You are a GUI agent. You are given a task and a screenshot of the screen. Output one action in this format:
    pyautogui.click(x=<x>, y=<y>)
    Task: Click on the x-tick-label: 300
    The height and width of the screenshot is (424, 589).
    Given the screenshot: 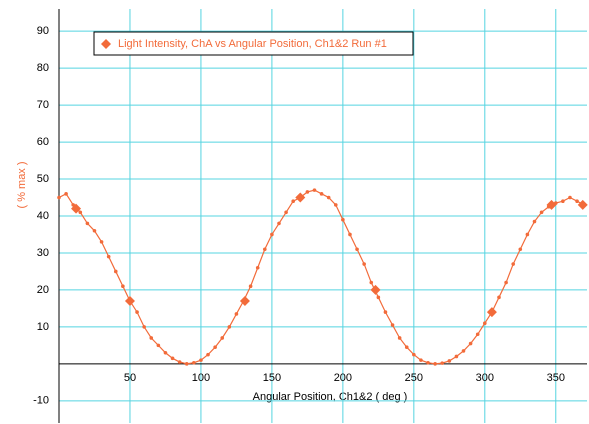 What is the action you would take?
    pyautogui.click(x=485, y=378)
    